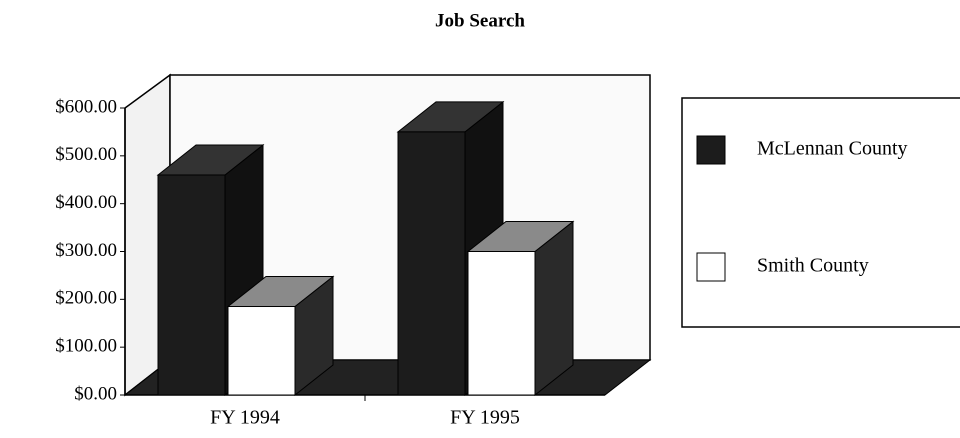 This screenshot has width=960, height=438. Describe the element at coordinates (86, 346) in the screenshot. I see `y-tick-label: $100.00` at that location.